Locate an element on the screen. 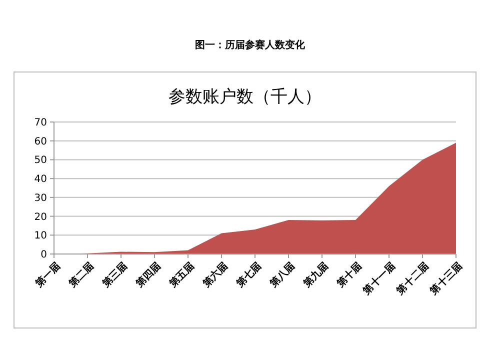  y-tick-label: 40 is located at coordinates (40, 180).